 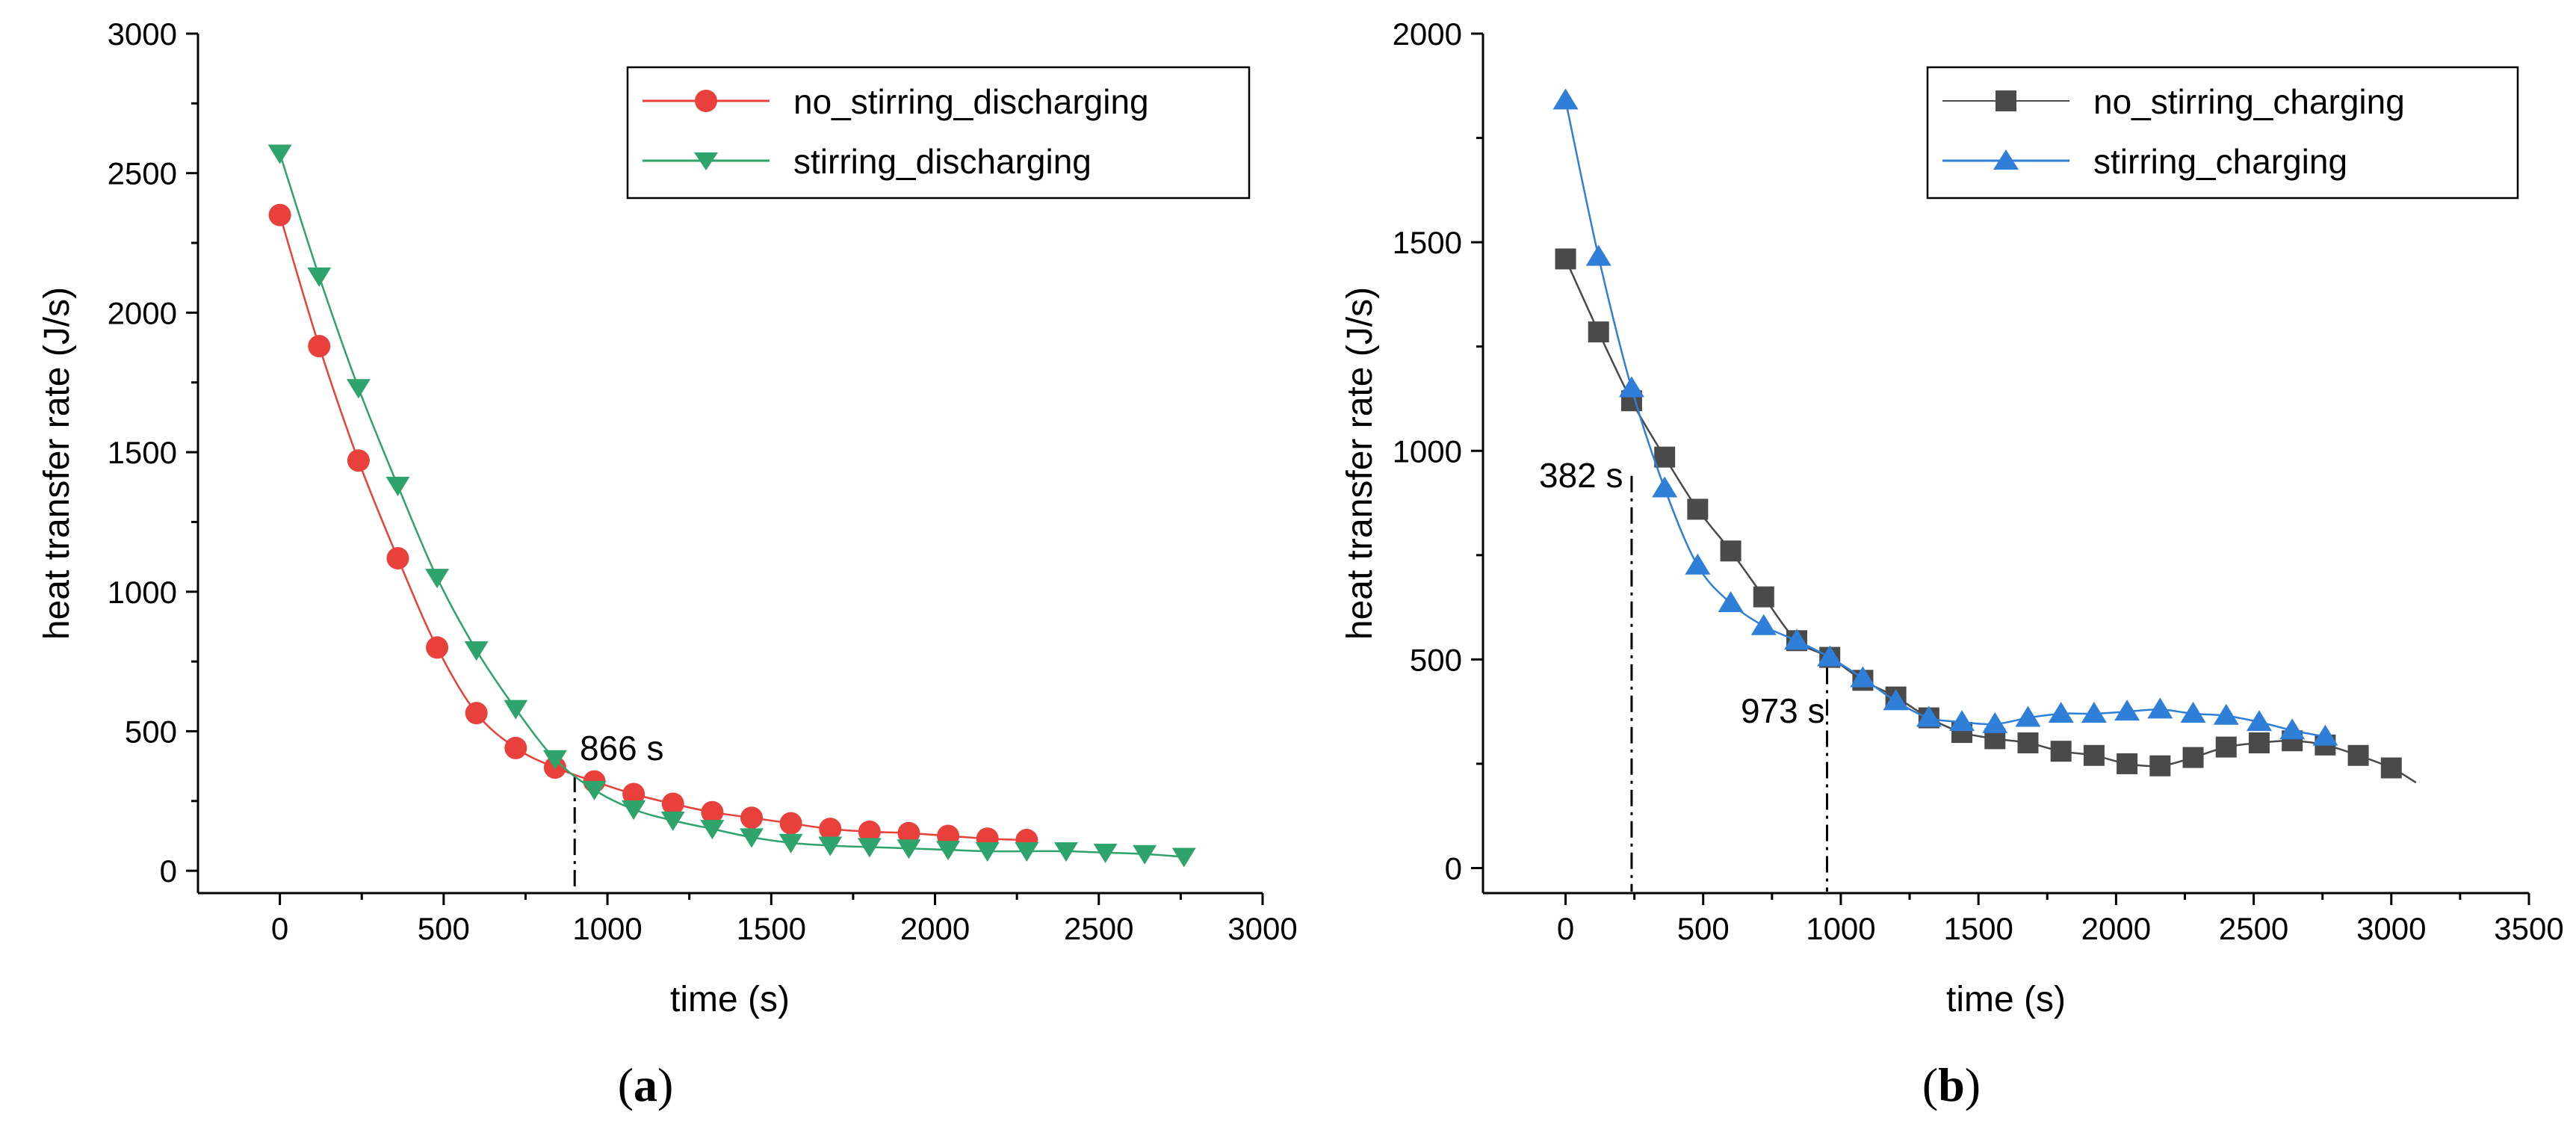 I want to click on annotation-382s: 382 s, so click(x=1581, y=475).